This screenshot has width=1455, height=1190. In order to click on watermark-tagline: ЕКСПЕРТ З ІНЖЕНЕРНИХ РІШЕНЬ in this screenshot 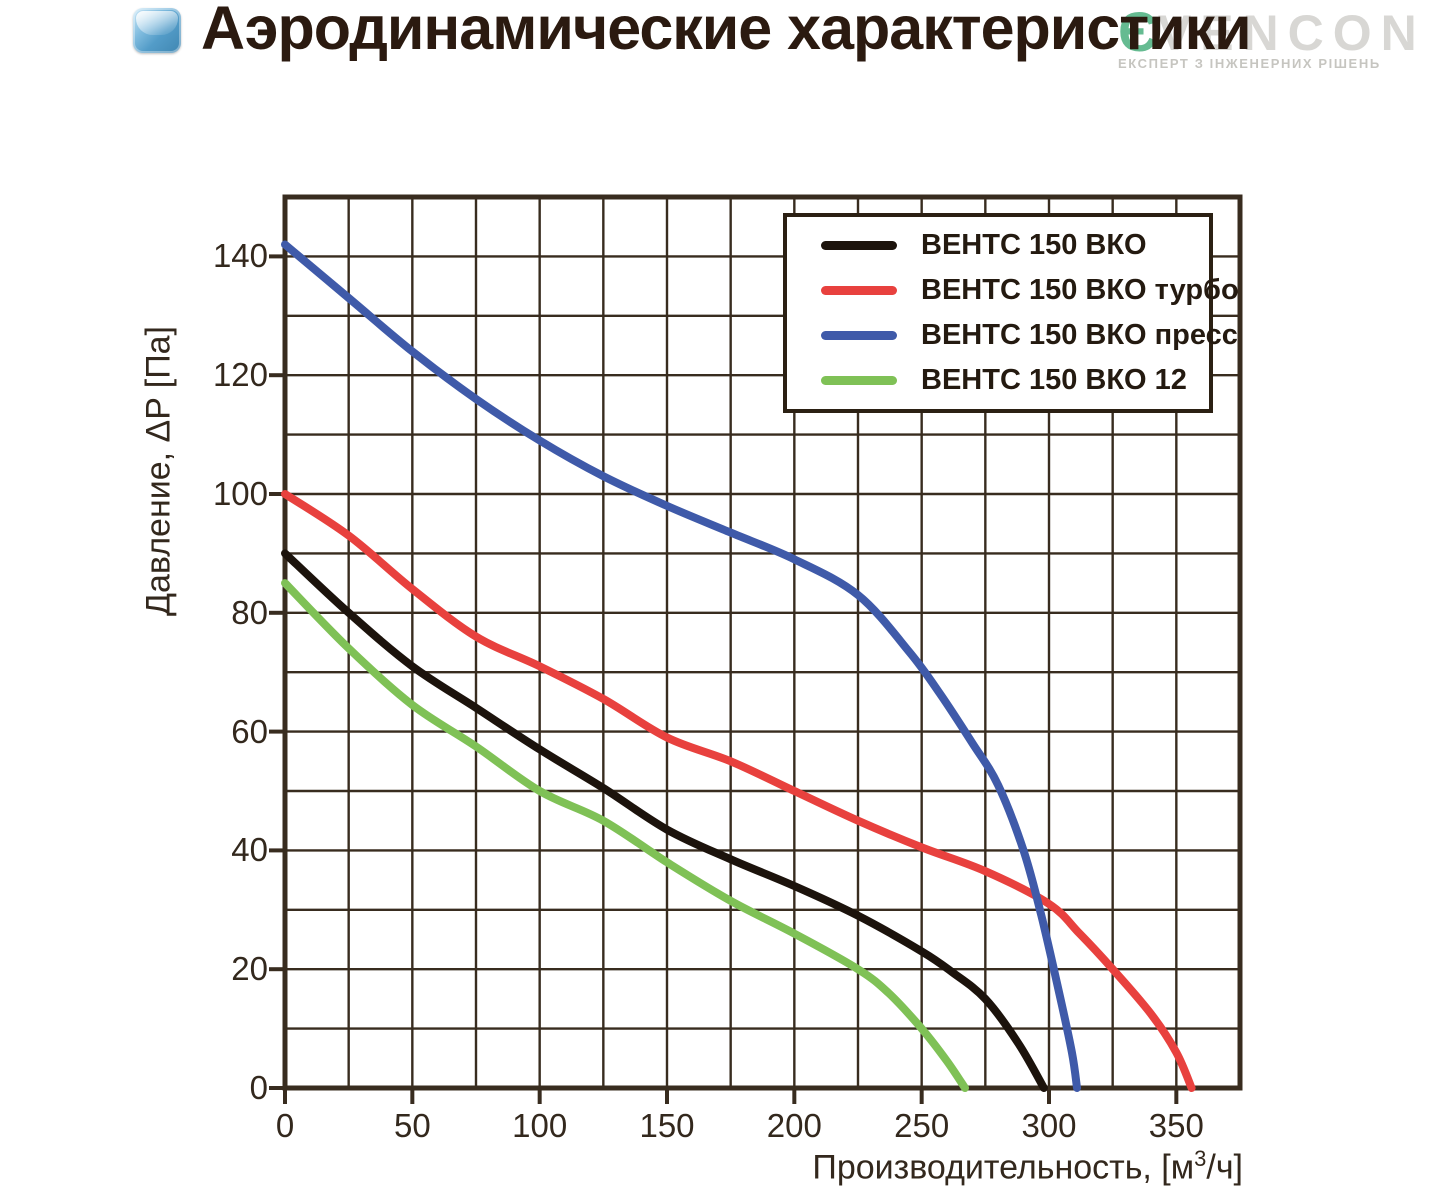, I will do `click(1249, 63)`.